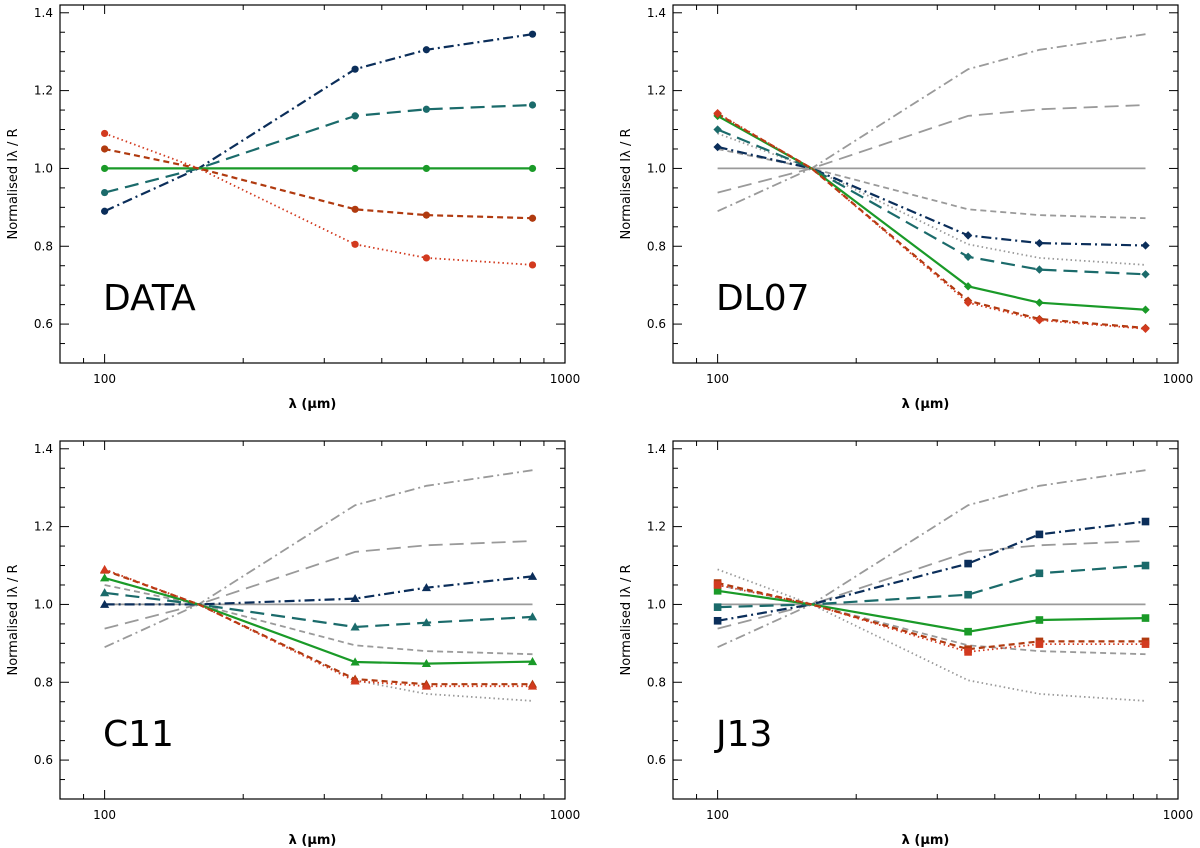 The height and width of the screenshot is (848, 1200). What do you see at coordinates (318, 620) in the screenshot?
I see `reference-line-short-dash` at bounding box center [318, 620].